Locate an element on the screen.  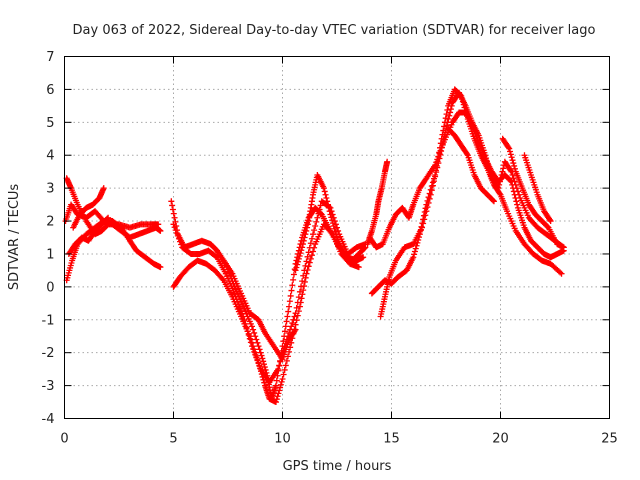
y-tick-label: 3 is located at coordinates (50, 189).